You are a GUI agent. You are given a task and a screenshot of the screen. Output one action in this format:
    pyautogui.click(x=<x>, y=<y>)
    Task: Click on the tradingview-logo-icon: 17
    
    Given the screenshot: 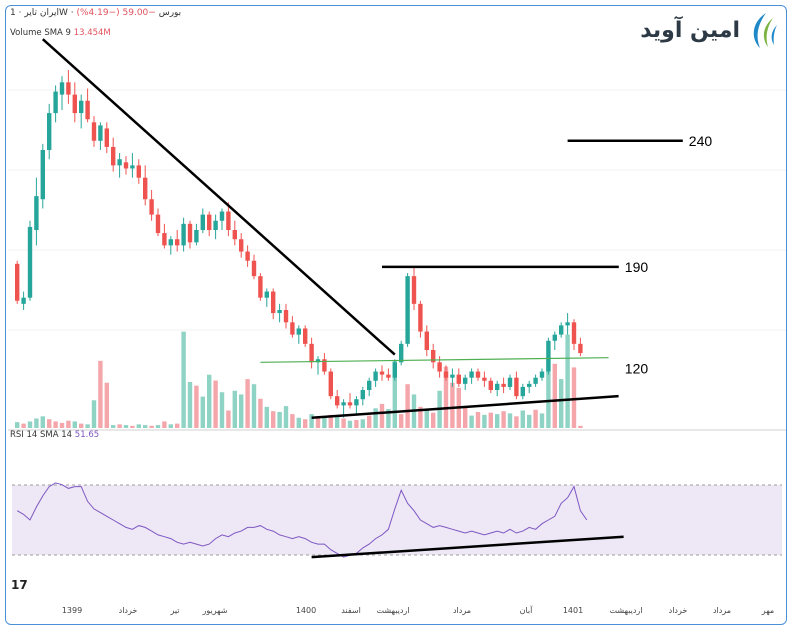 What is the action you would take?
    pyautogui.click(x=19, y=585)
    